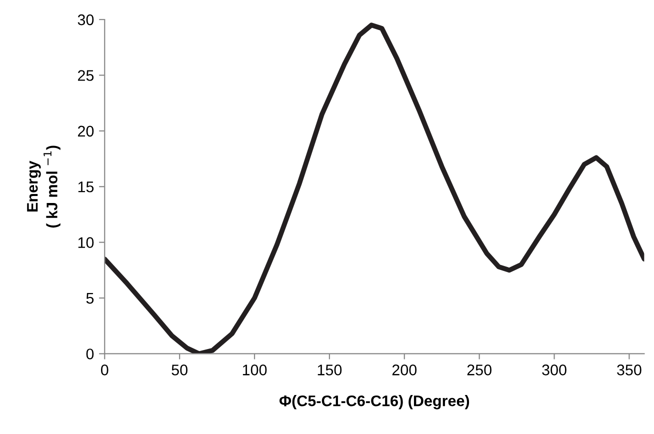 This screenshot has height=434, width=654. I want to click on x-tick-label: 200, so click(404, 370).